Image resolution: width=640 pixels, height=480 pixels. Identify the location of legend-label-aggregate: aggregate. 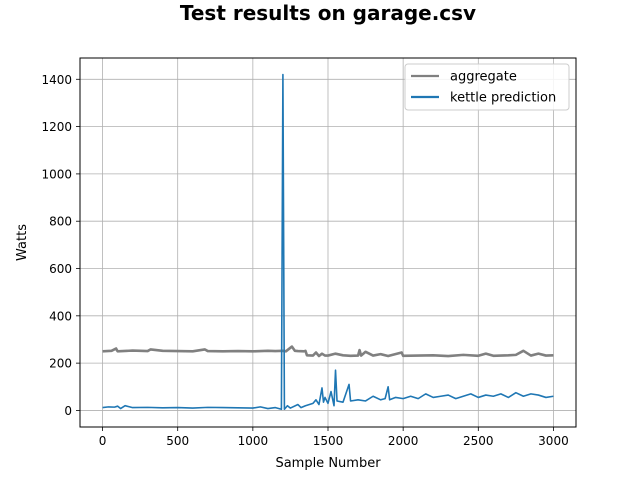
(483, 77).